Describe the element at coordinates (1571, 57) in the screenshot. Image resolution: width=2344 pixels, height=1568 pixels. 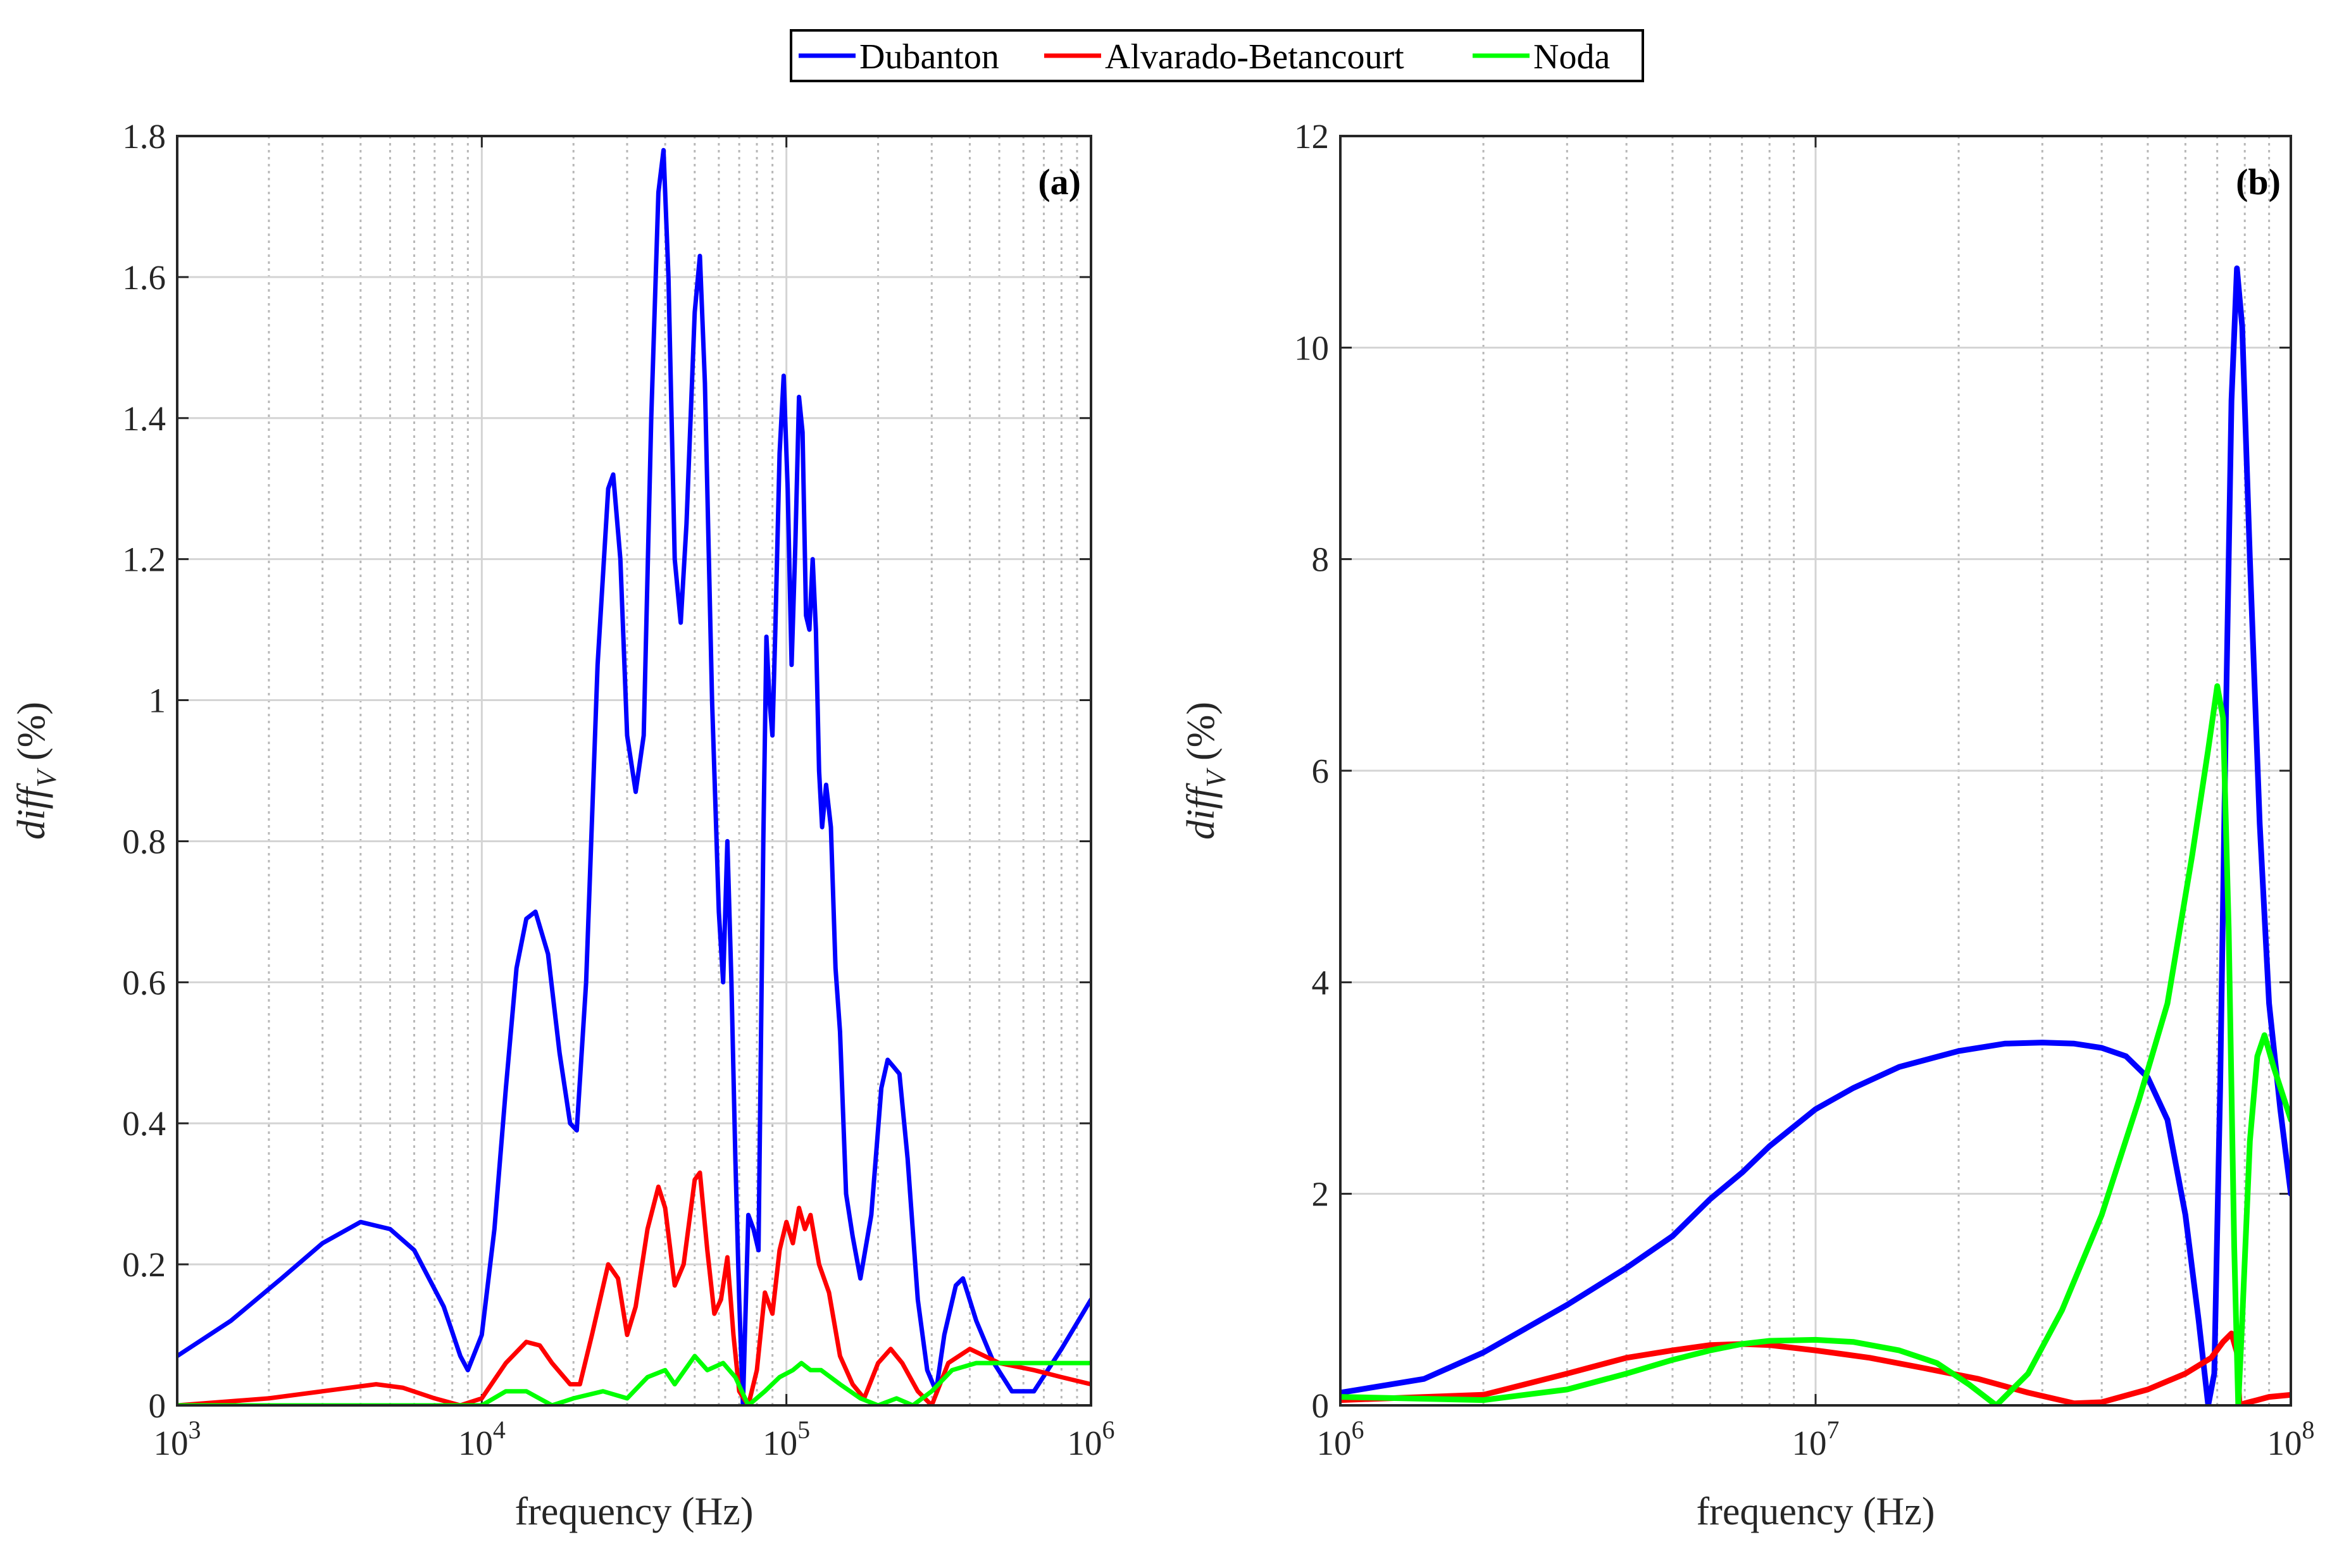
I see `legend-label-noda: Noda` at that location.